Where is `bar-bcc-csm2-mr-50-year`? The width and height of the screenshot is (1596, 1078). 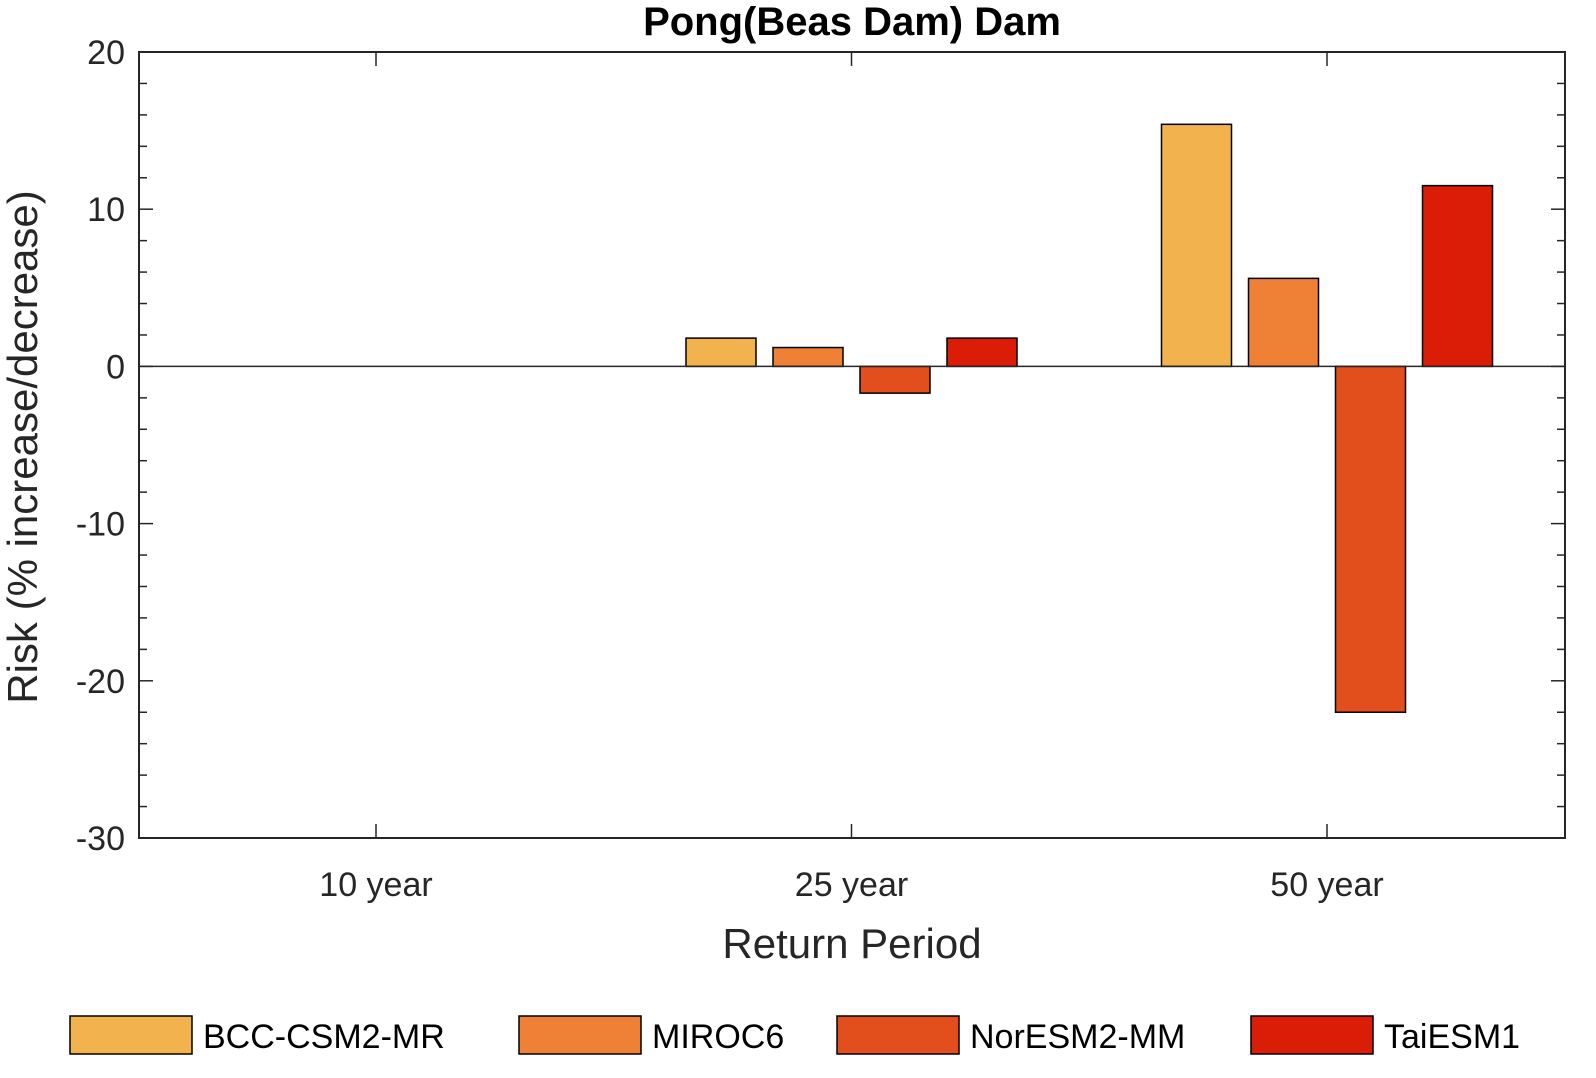
bar-bcc-csm2-mr-50-year is located at coordinates (1196, 245).